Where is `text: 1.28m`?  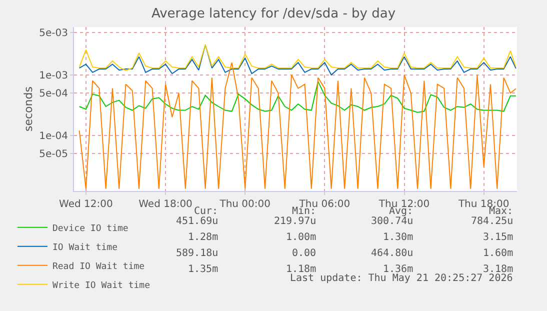 text: 1.28m is located at coordinates (203, 237).